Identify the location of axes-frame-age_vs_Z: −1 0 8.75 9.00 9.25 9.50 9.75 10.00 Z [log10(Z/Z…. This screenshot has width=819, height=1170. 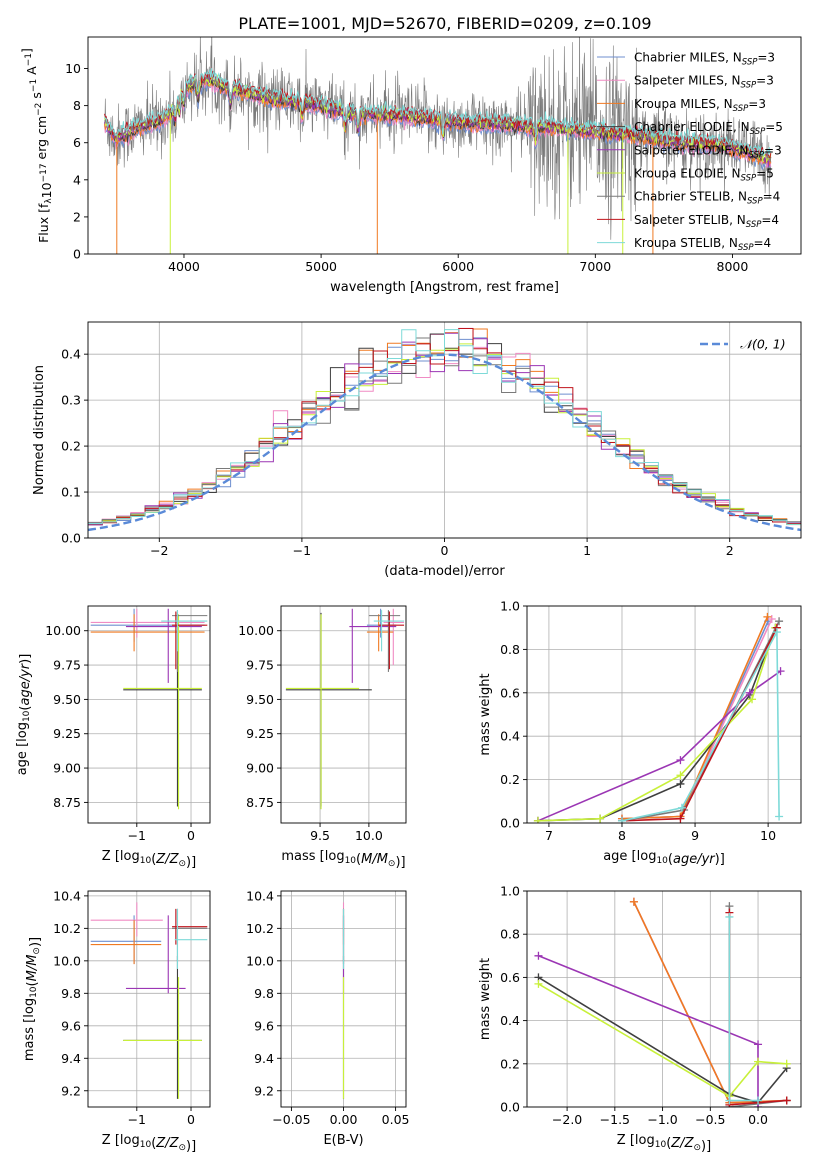
(113, 737).